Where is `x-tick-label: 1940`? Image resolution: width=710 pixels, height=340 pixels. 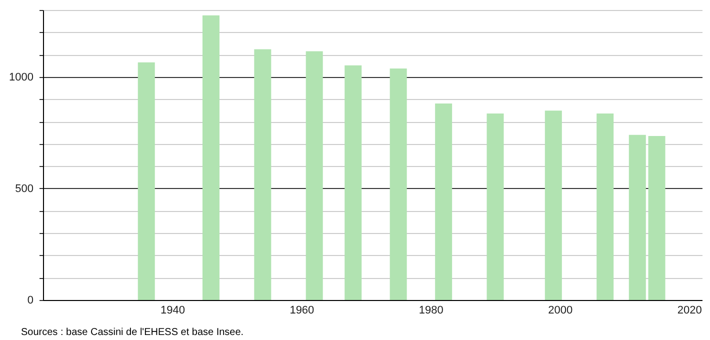
x-tick-label: 1940 is located at coordinates (172, 310).